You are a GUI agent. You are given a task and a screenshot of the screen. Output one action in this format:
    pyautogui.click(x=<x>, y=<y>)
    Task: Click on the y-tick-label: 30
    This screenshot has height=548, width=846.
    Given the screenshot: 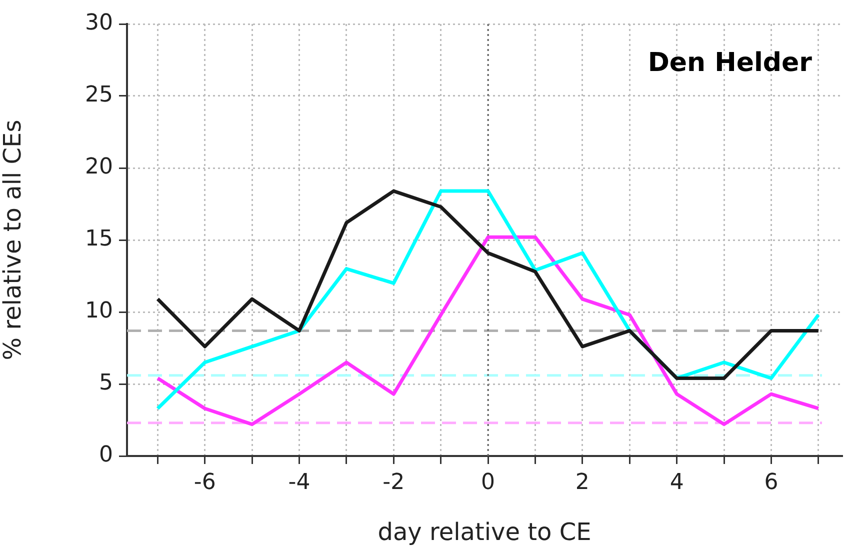 What is the action you would take?
    pyautogui.click(x=99, y=23)
    